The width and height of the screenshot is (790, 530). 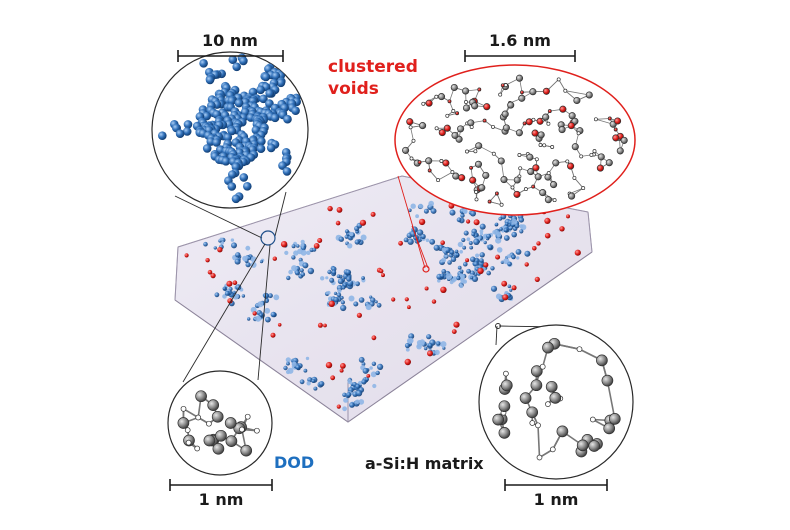 I want to click on dod-label: DOD, so click(x=294, y=462).